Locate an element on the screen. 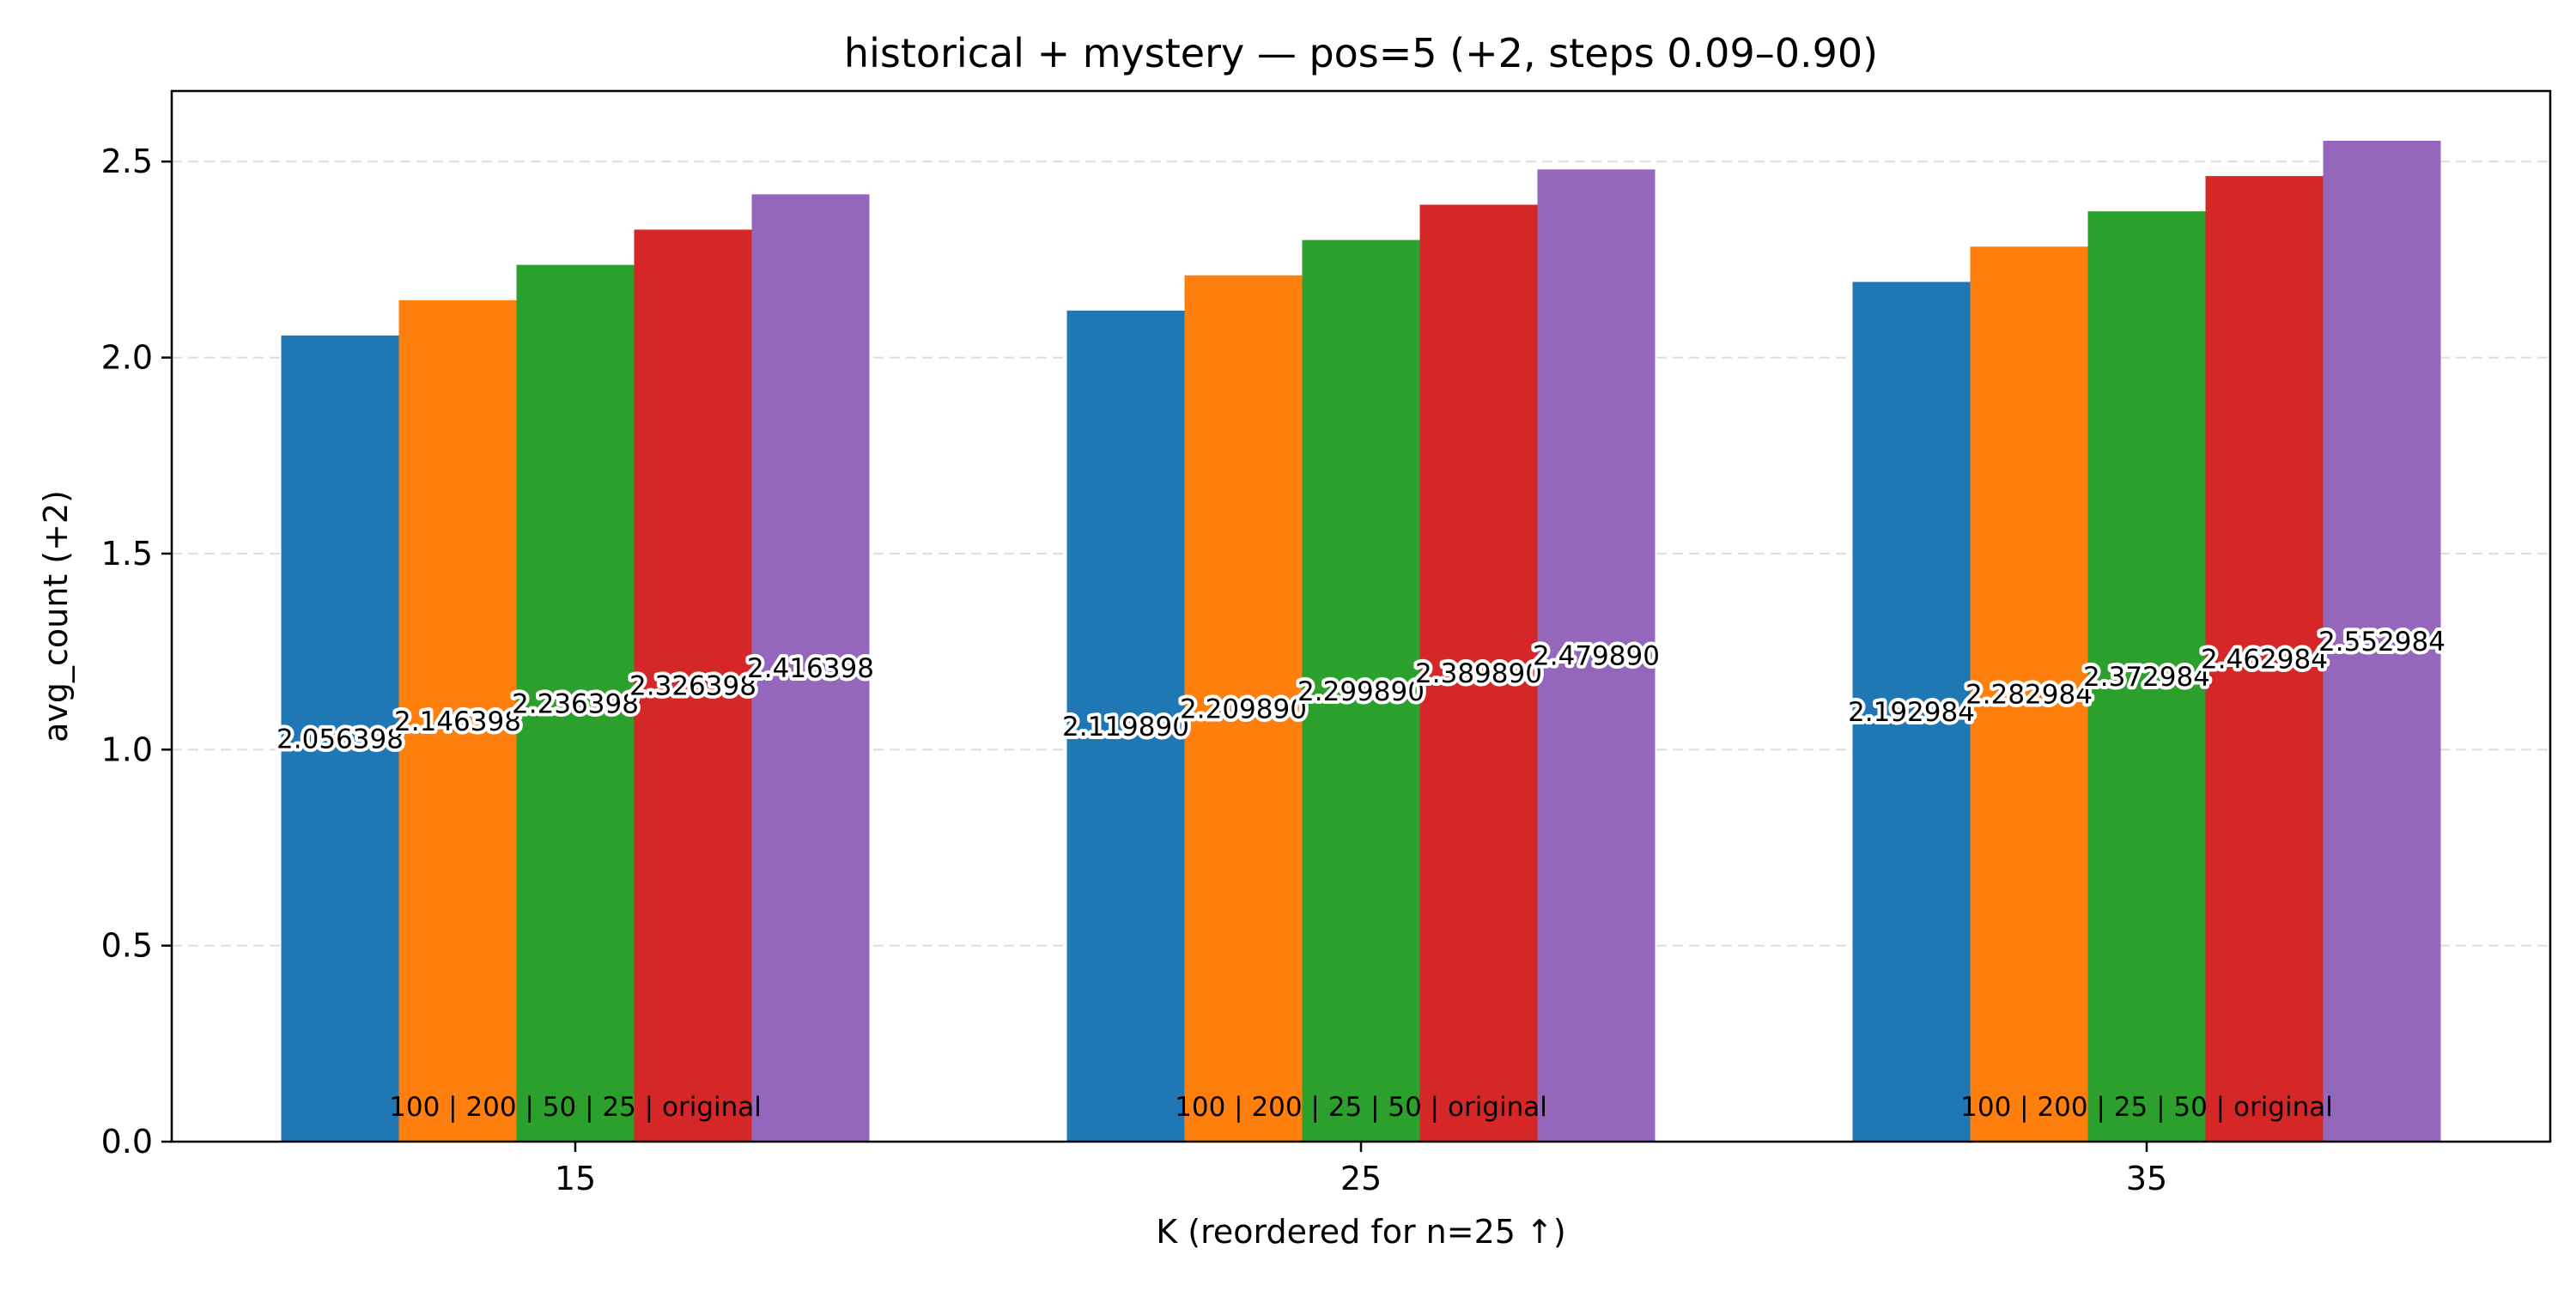  bar-value-label: 2.462984 is located at coordinates (2265, 661).